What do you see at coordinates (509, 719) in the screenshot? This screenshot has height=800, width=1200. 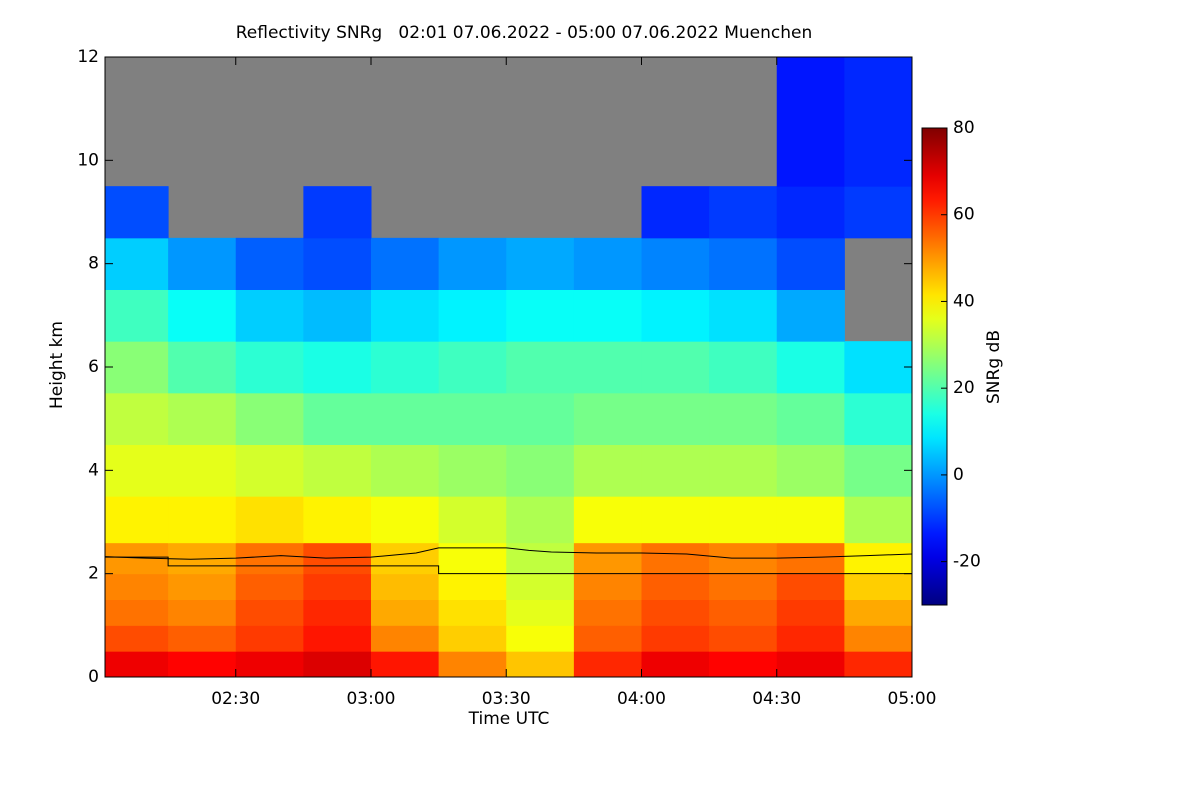 I see `x-axis-label: Time UTC` at bounding box center [509, 719].